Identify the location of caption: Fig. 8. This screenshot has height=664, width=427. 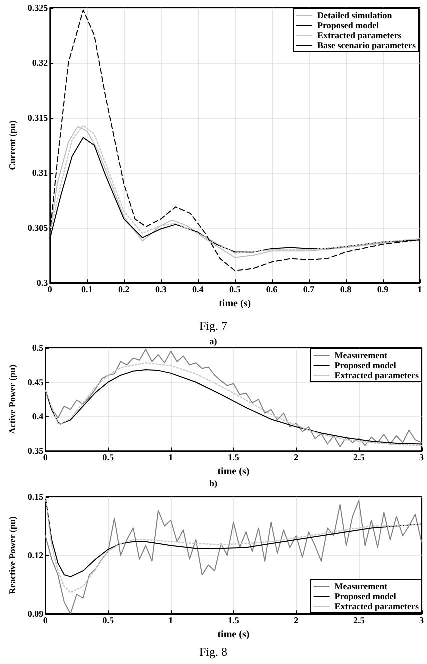
(213, 652).